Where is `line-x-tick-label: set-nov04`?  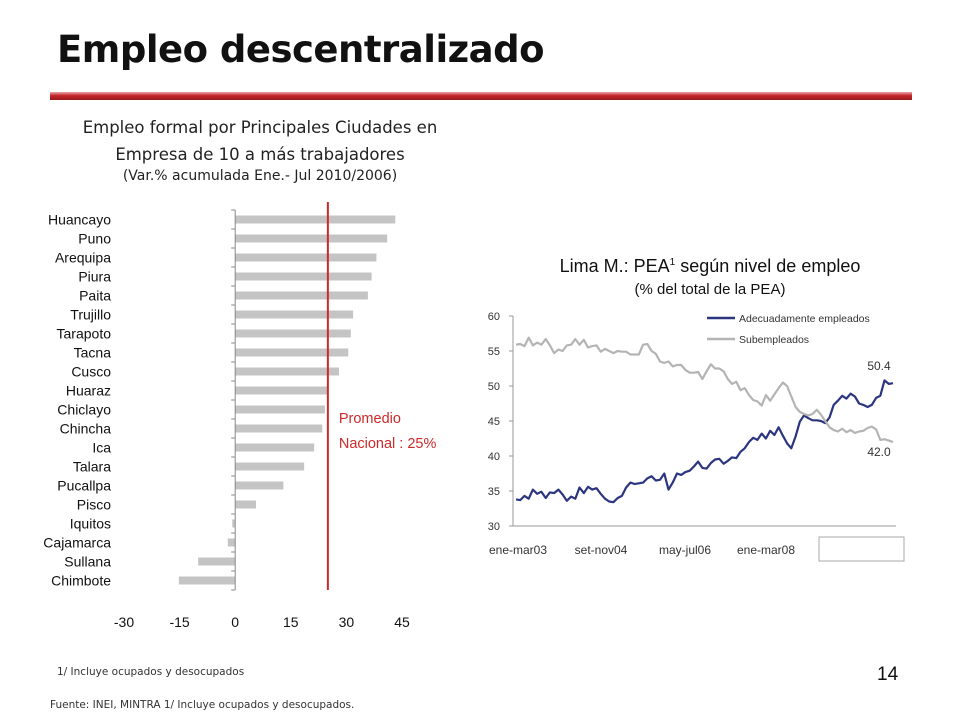 line-x-tick-label: set-nov04 is located at coordinates (601, 550).